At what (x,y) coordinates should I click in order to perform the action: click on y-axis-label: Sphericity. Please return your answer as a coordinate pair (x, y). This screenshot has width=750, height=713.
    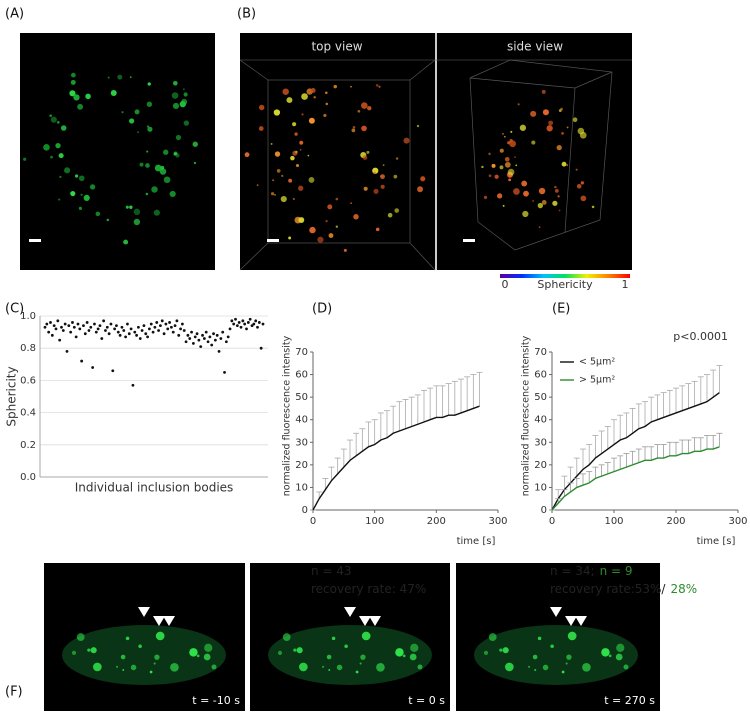
    Looking at the image, I should click on (12, 396).